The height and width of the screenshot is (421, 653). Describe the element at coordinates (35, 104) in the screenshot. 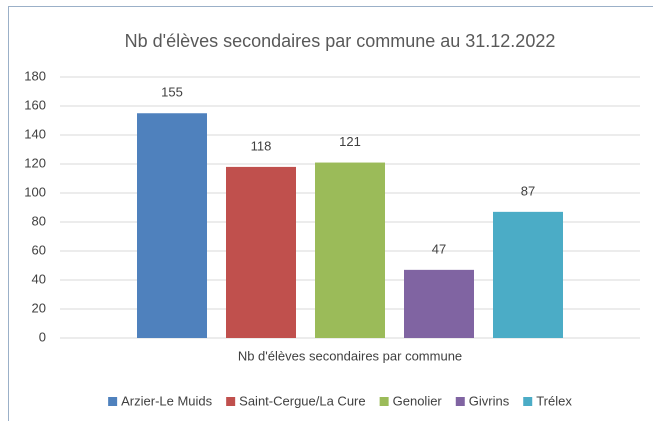

I see `y-tick-label: 160` at that location.